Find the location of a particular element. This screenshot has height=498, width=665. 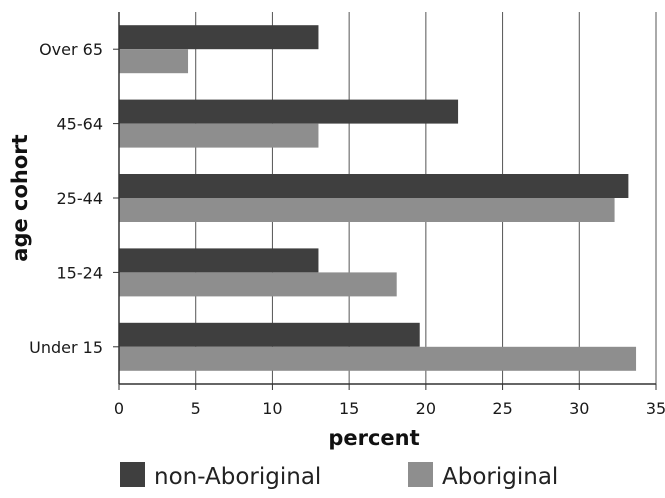

legend-swatch-aboriginal is located at coordinates (420, 474).